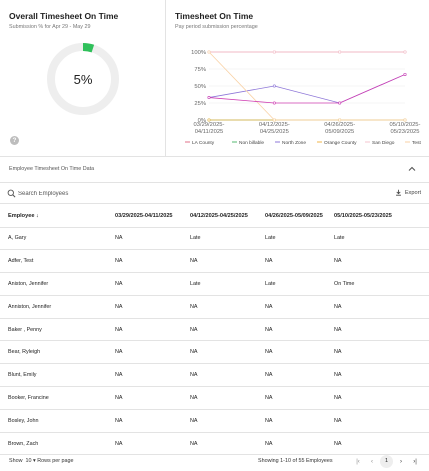  What do you see at coordinates (53, 239) in the screenshot?
I see `employee-name-cell: A, Gary` at bounding box center [53, 239].